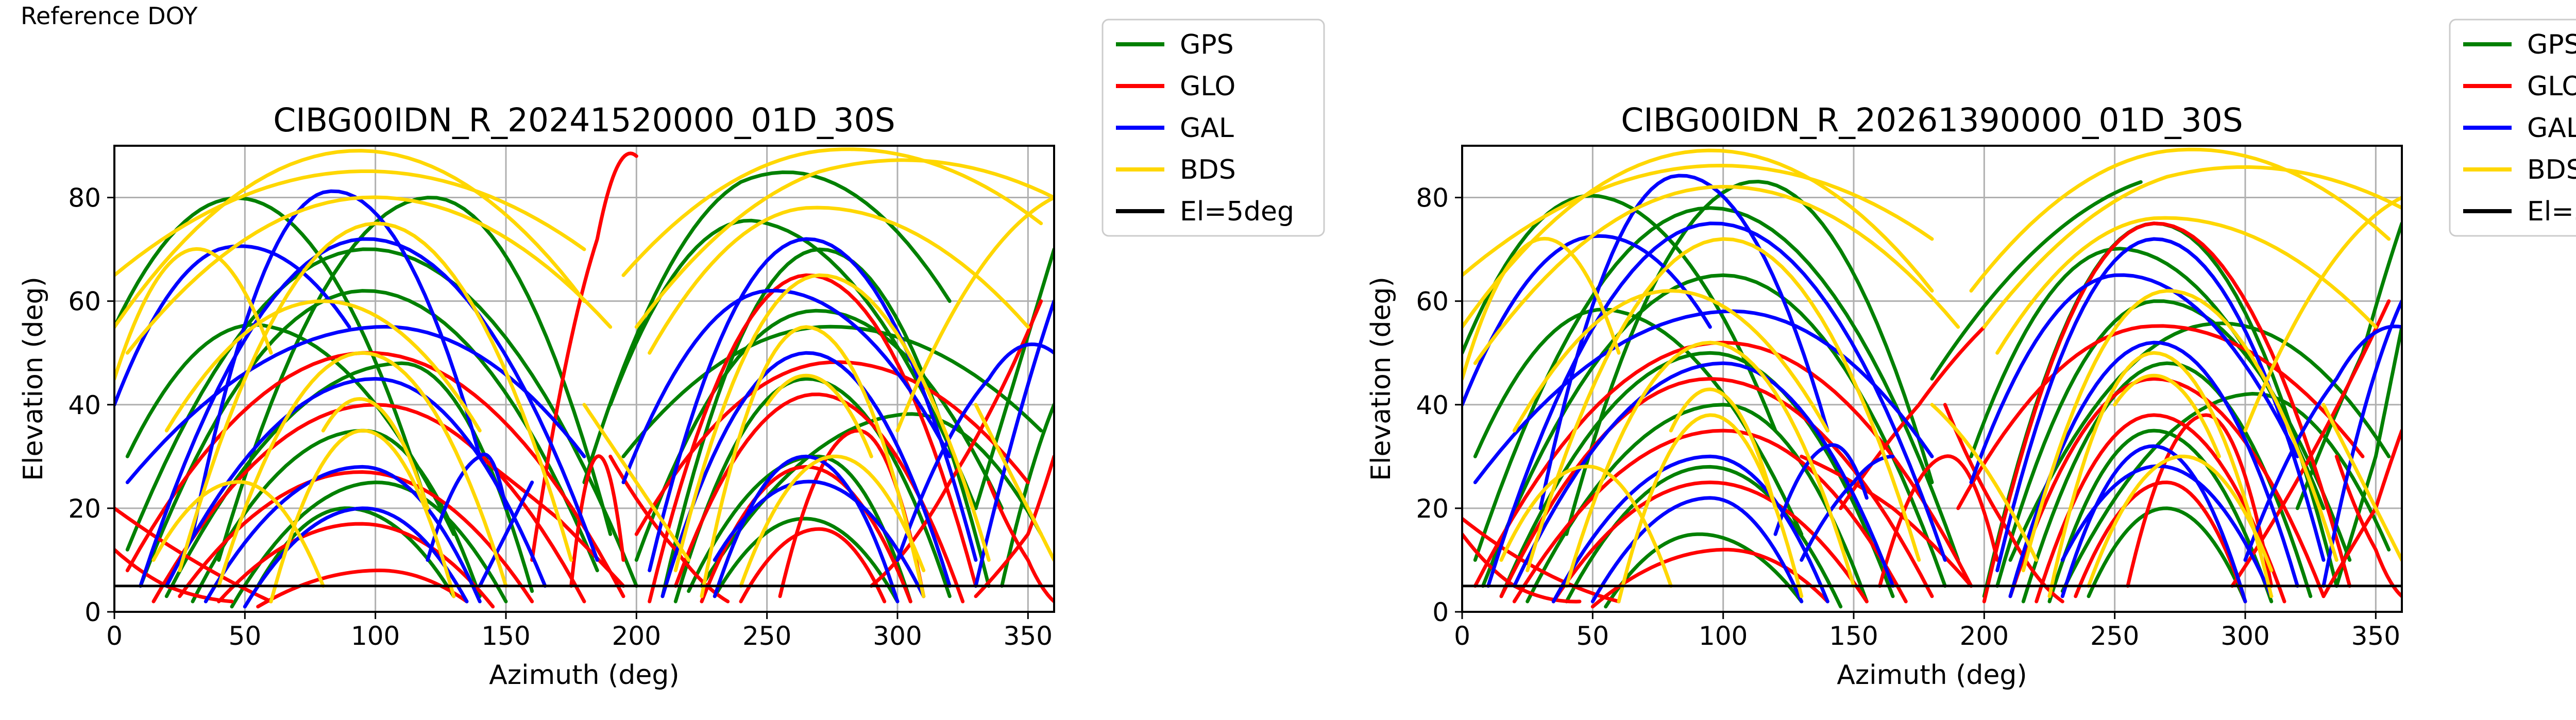  Describe the element at coordinates (584, 120) in the screenshot. I see `chart-title: CIBG00IDN_R_20241520000_01D_30S` at that location.